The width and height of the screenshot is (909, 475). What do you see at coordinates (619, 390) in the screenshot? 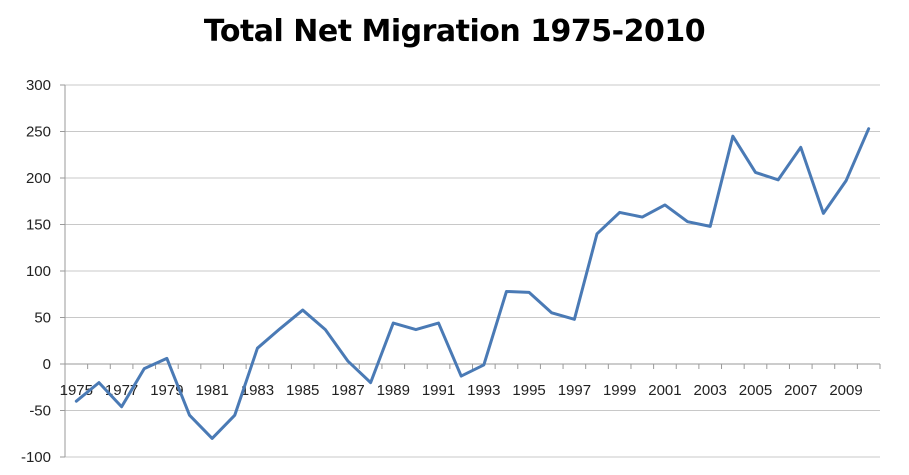
I see `x-tick-label: 1999` at bounding box center [619, 390].